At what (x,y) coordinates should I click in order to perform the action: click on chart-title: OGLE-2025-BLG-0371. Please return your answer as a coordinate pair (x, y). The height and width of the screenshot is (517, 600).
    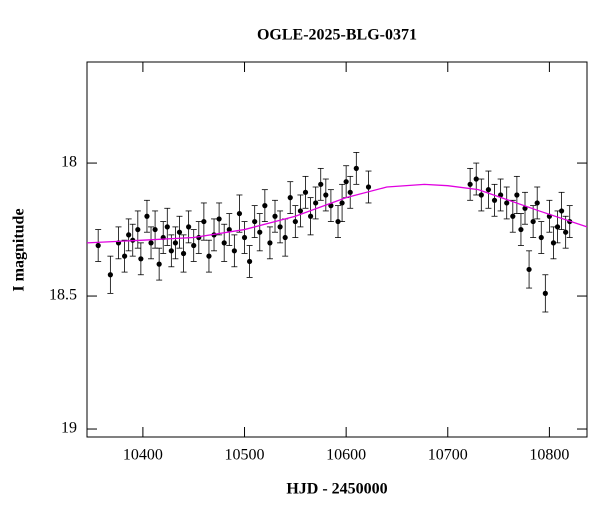
    Looking at the image, I should click on (337, 35).